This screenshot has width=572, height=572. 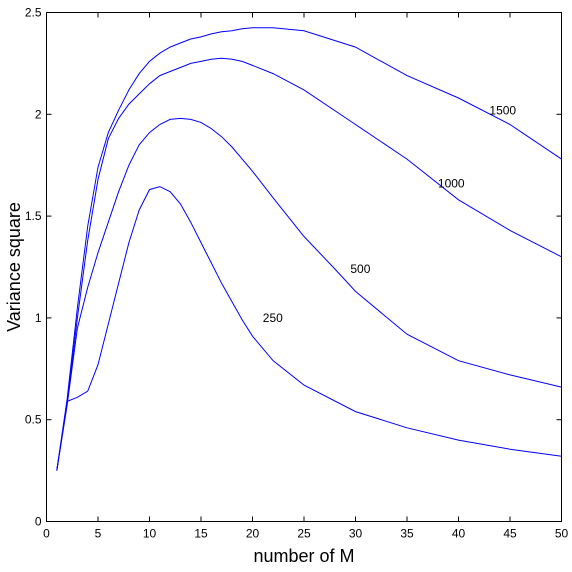 What do you see at coordinates (360, 269) in the screenshot?
I see `series-label-500: 500` at bounding box center [360, 269].